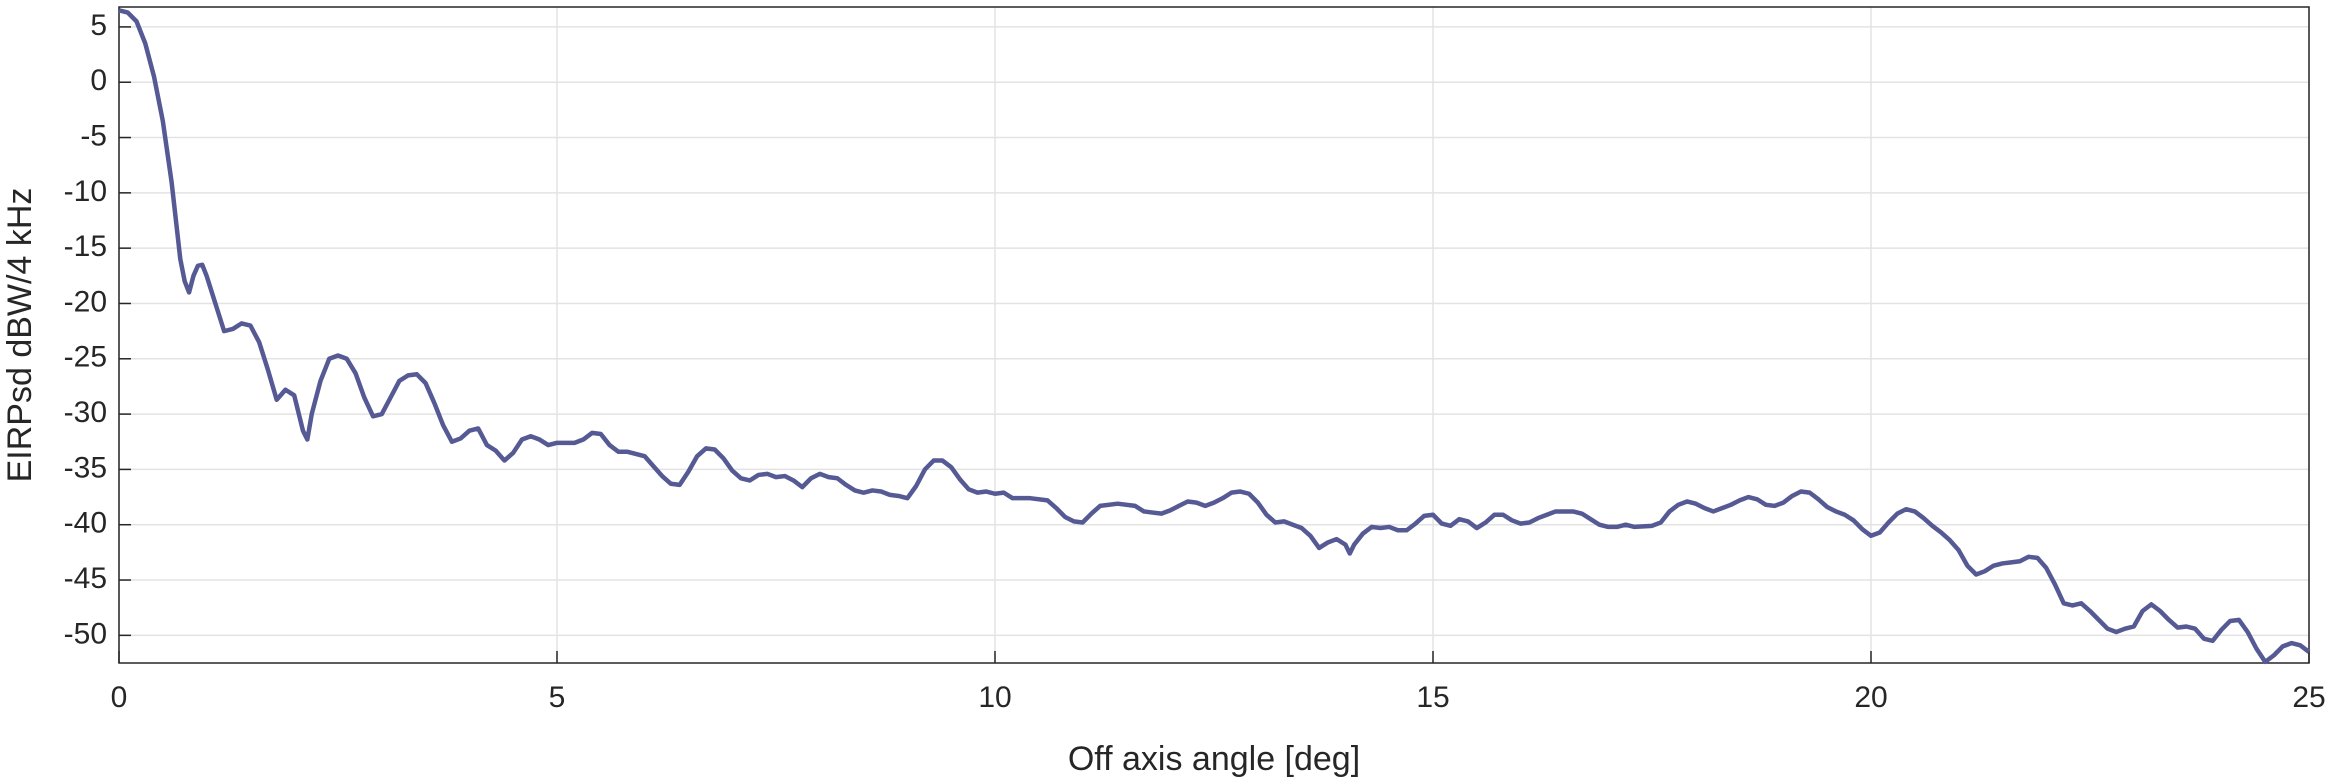 Image resolution: width=2331 pixels, height=784 pixels. I want to click on y-tick-label: 5, so click(98, 25).